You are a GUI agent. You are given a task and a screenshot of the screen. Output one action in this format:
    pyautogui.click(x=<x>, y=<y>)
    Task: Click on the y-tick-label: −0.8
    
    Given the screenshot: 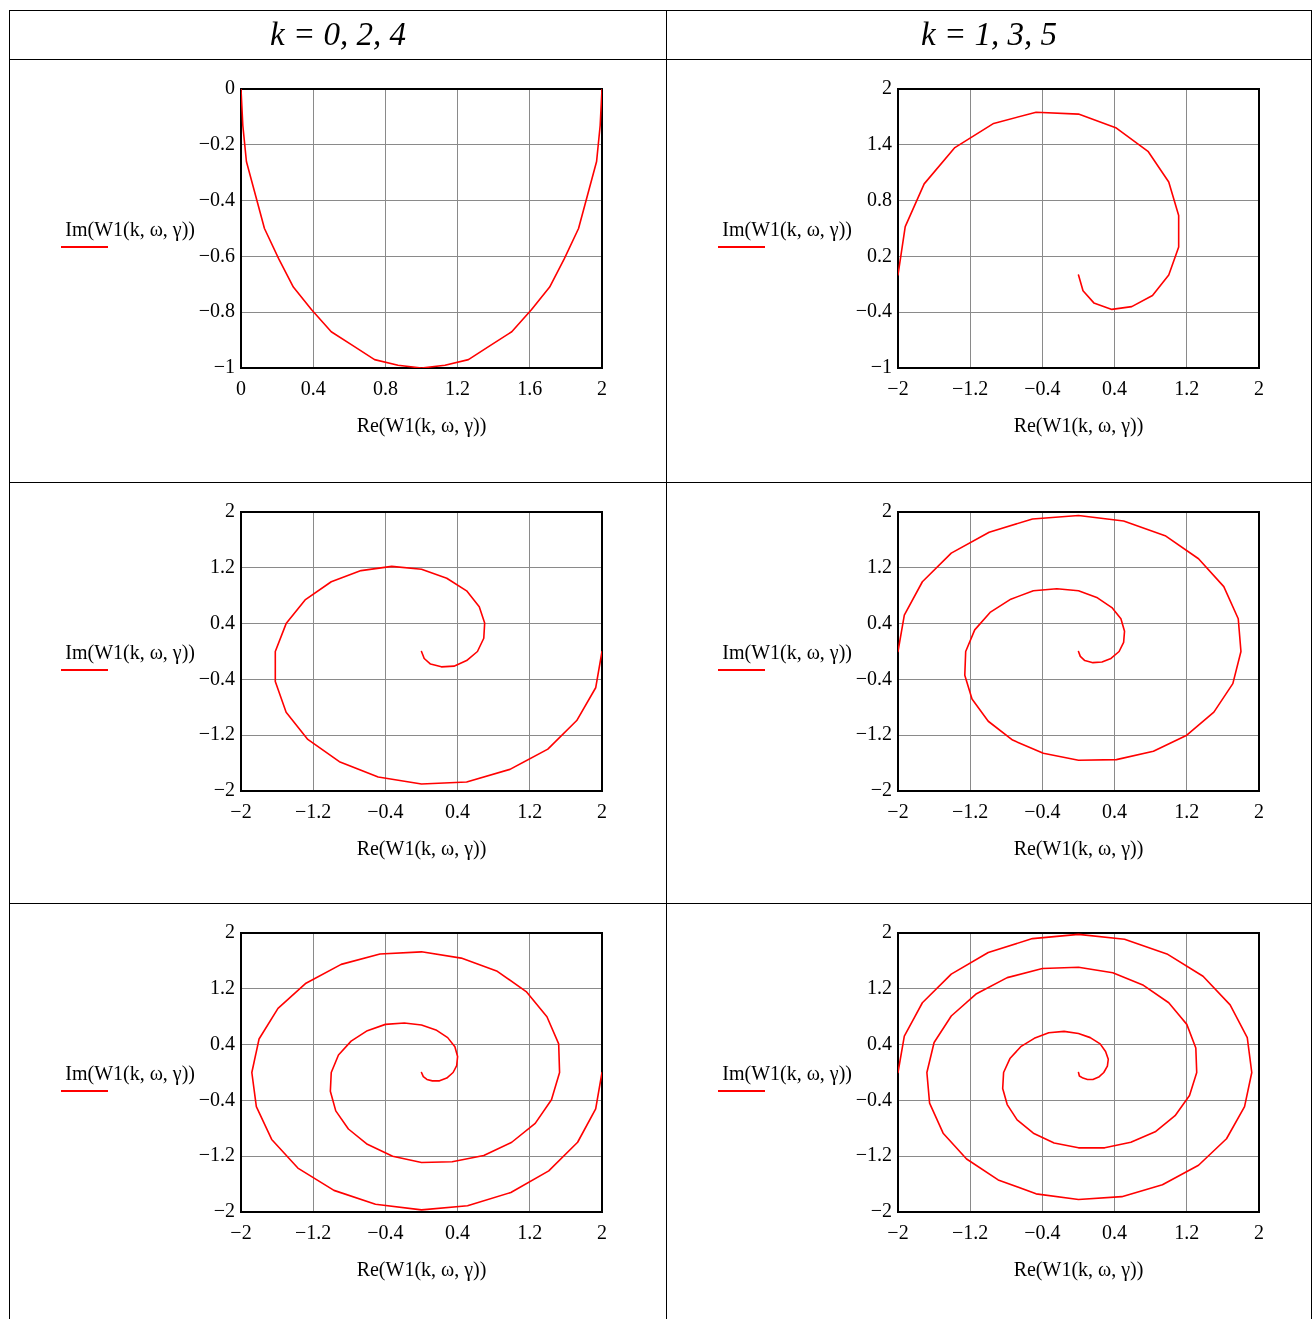 What is the action you would take?
    pyautogui.click(x=216, y=310)
    